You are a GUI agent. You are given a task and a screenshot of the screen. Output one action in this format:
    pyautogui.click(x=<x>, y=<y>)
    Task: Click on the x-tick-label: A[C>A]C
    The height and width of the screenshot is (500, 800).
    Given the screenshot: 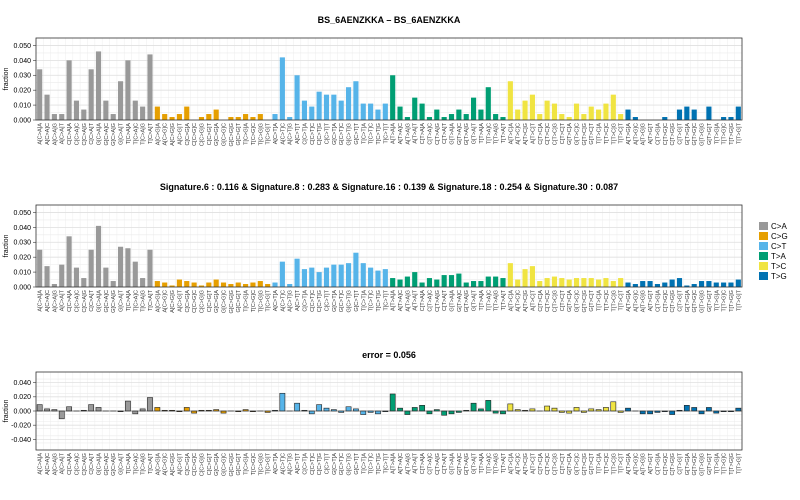 What is the action you would take?
    pyautogui.click(x=48, y=134)
    